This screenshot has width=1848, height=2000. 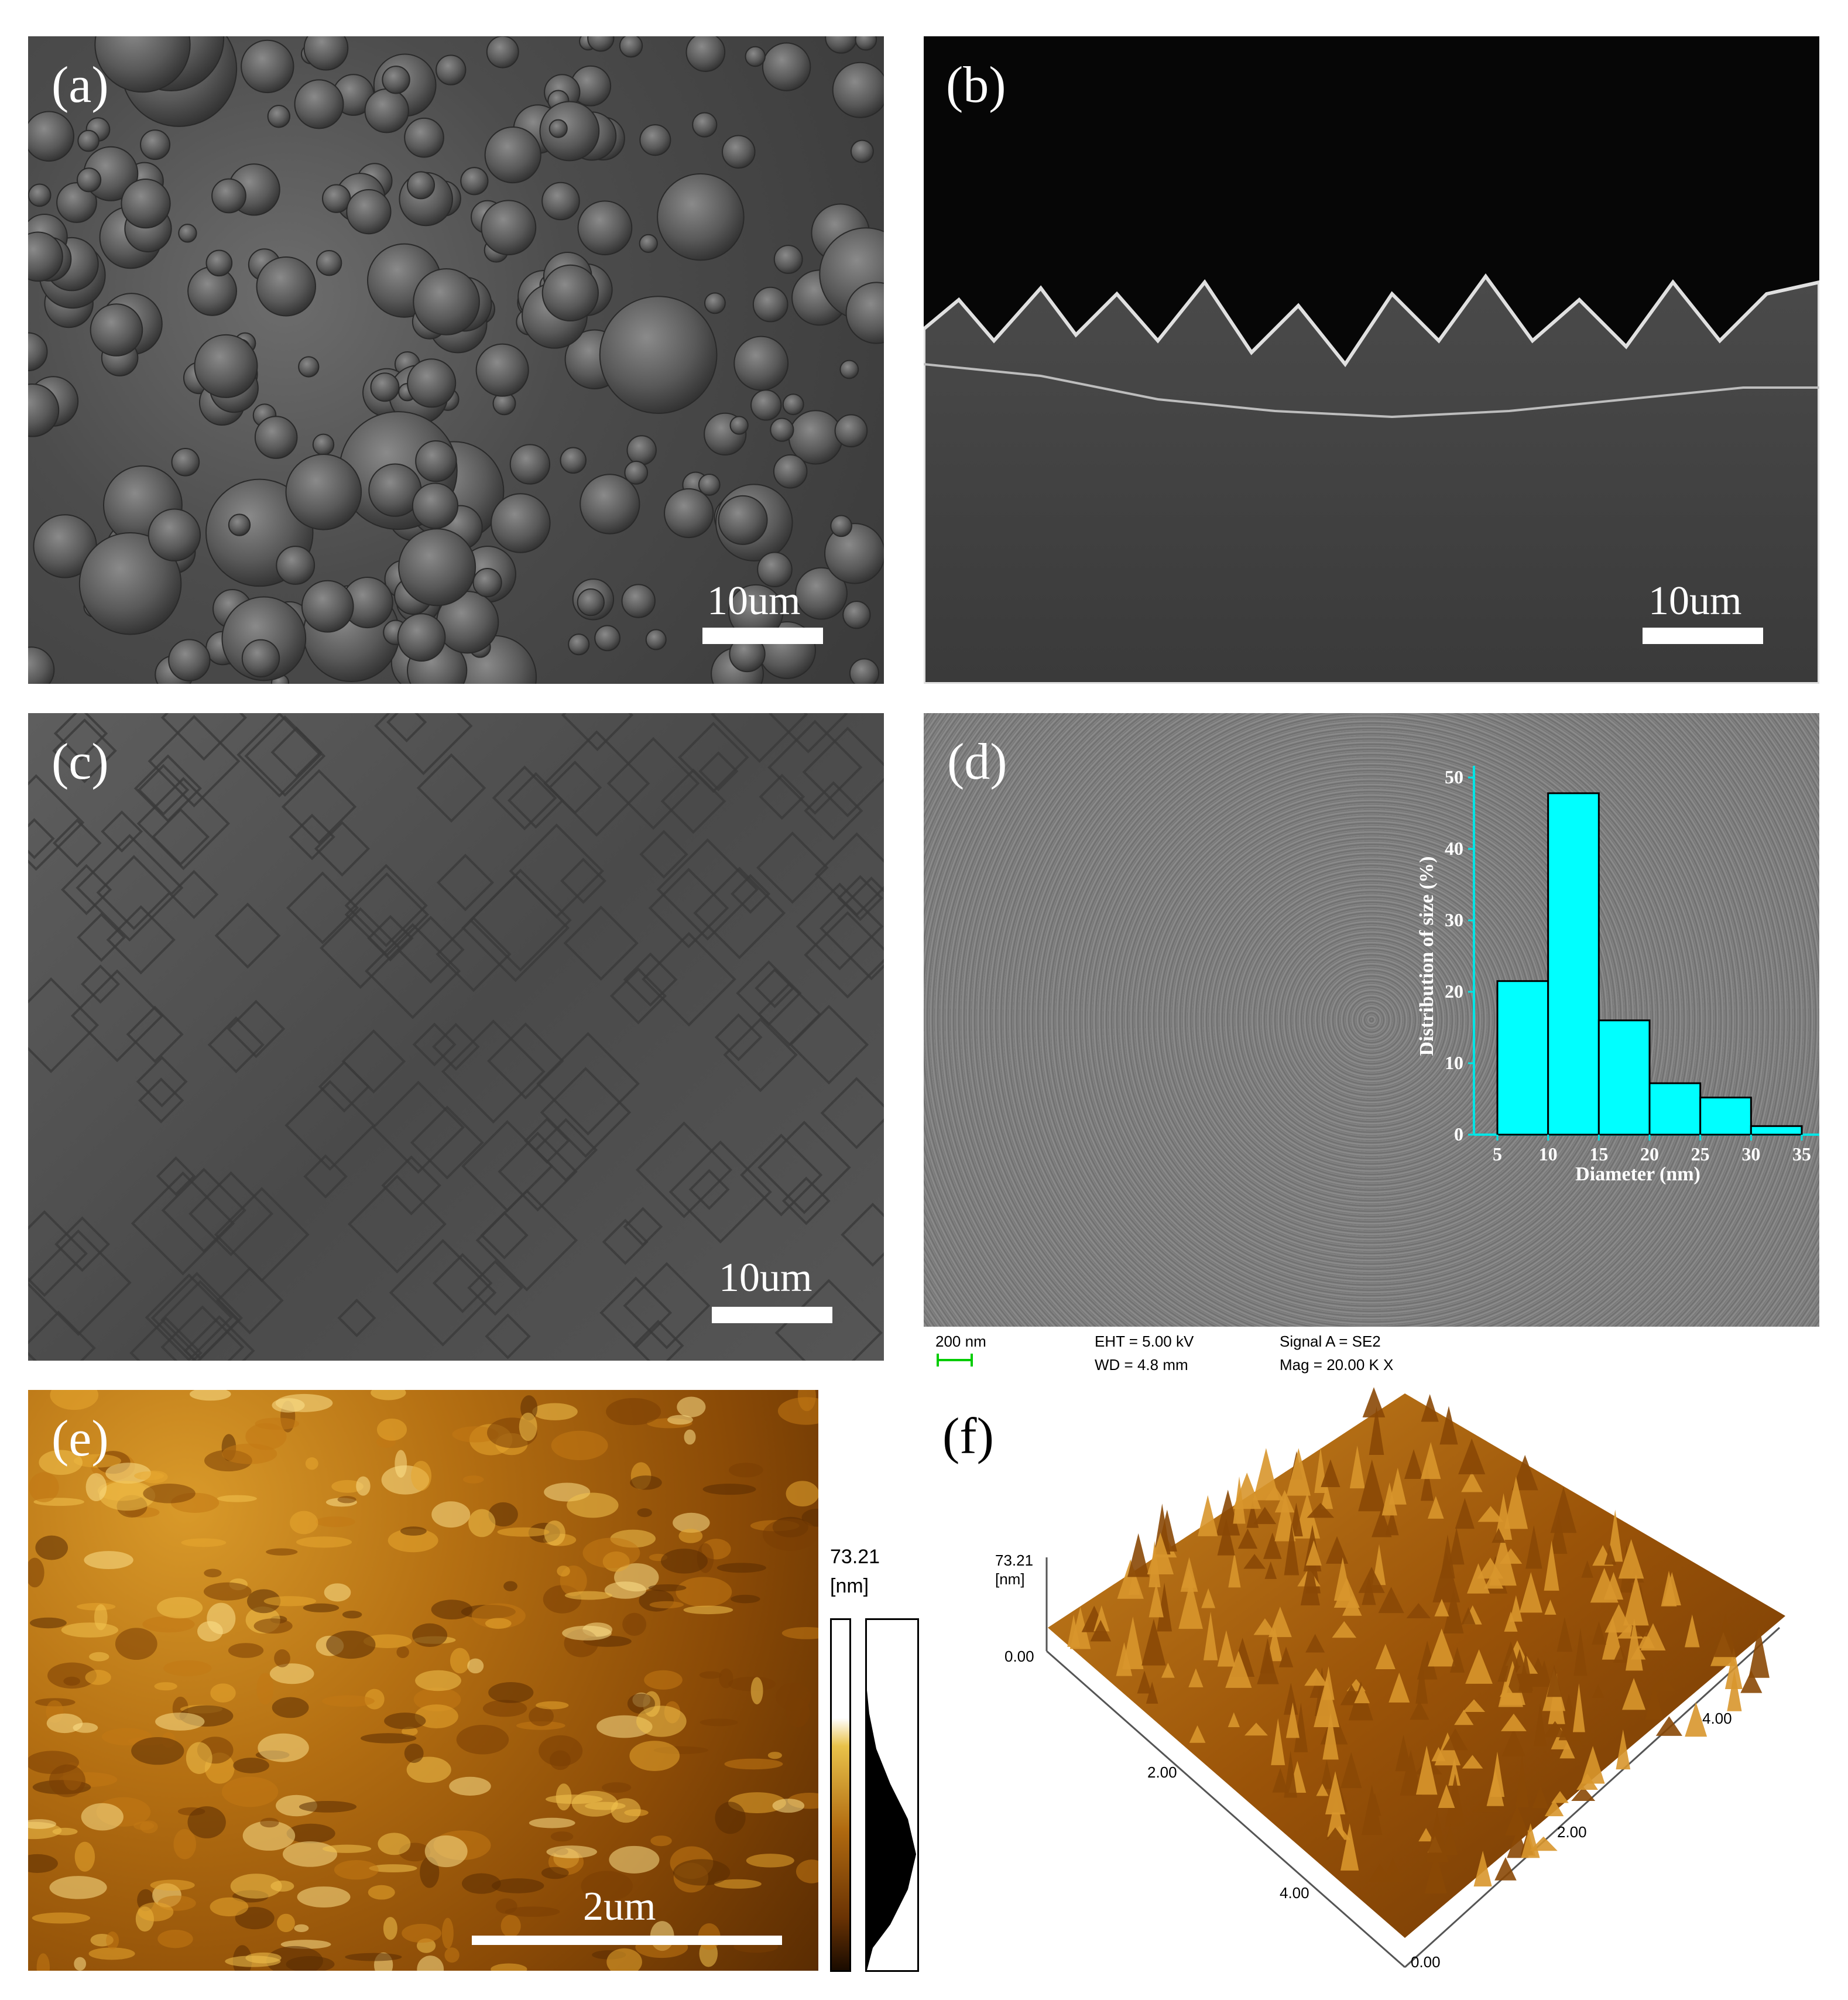 I want to click on panel-label-a: (a), so click(x=80, y=85).